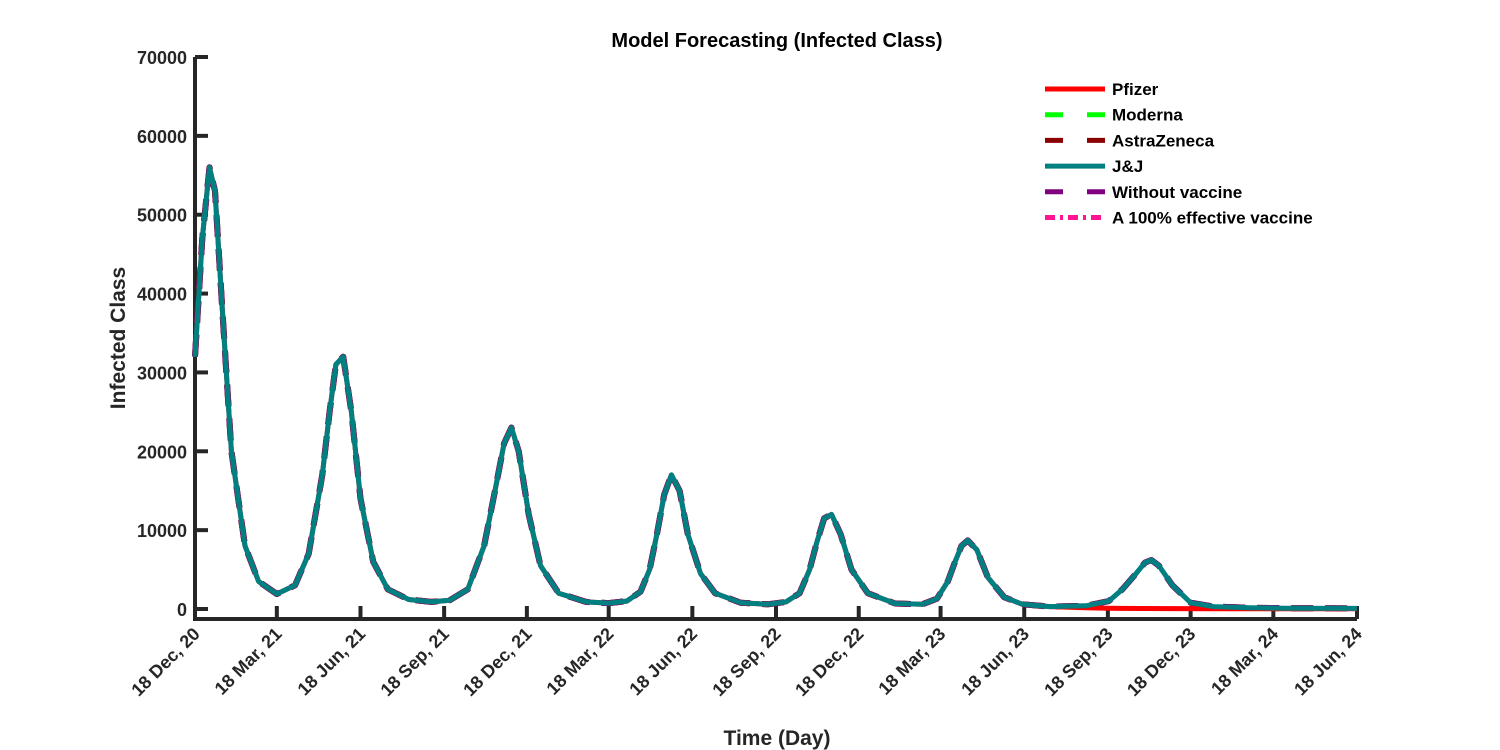 This screenshot has height=750, width=1500. I want to click on legend-label: Without vaccine, so click(1177, 192).